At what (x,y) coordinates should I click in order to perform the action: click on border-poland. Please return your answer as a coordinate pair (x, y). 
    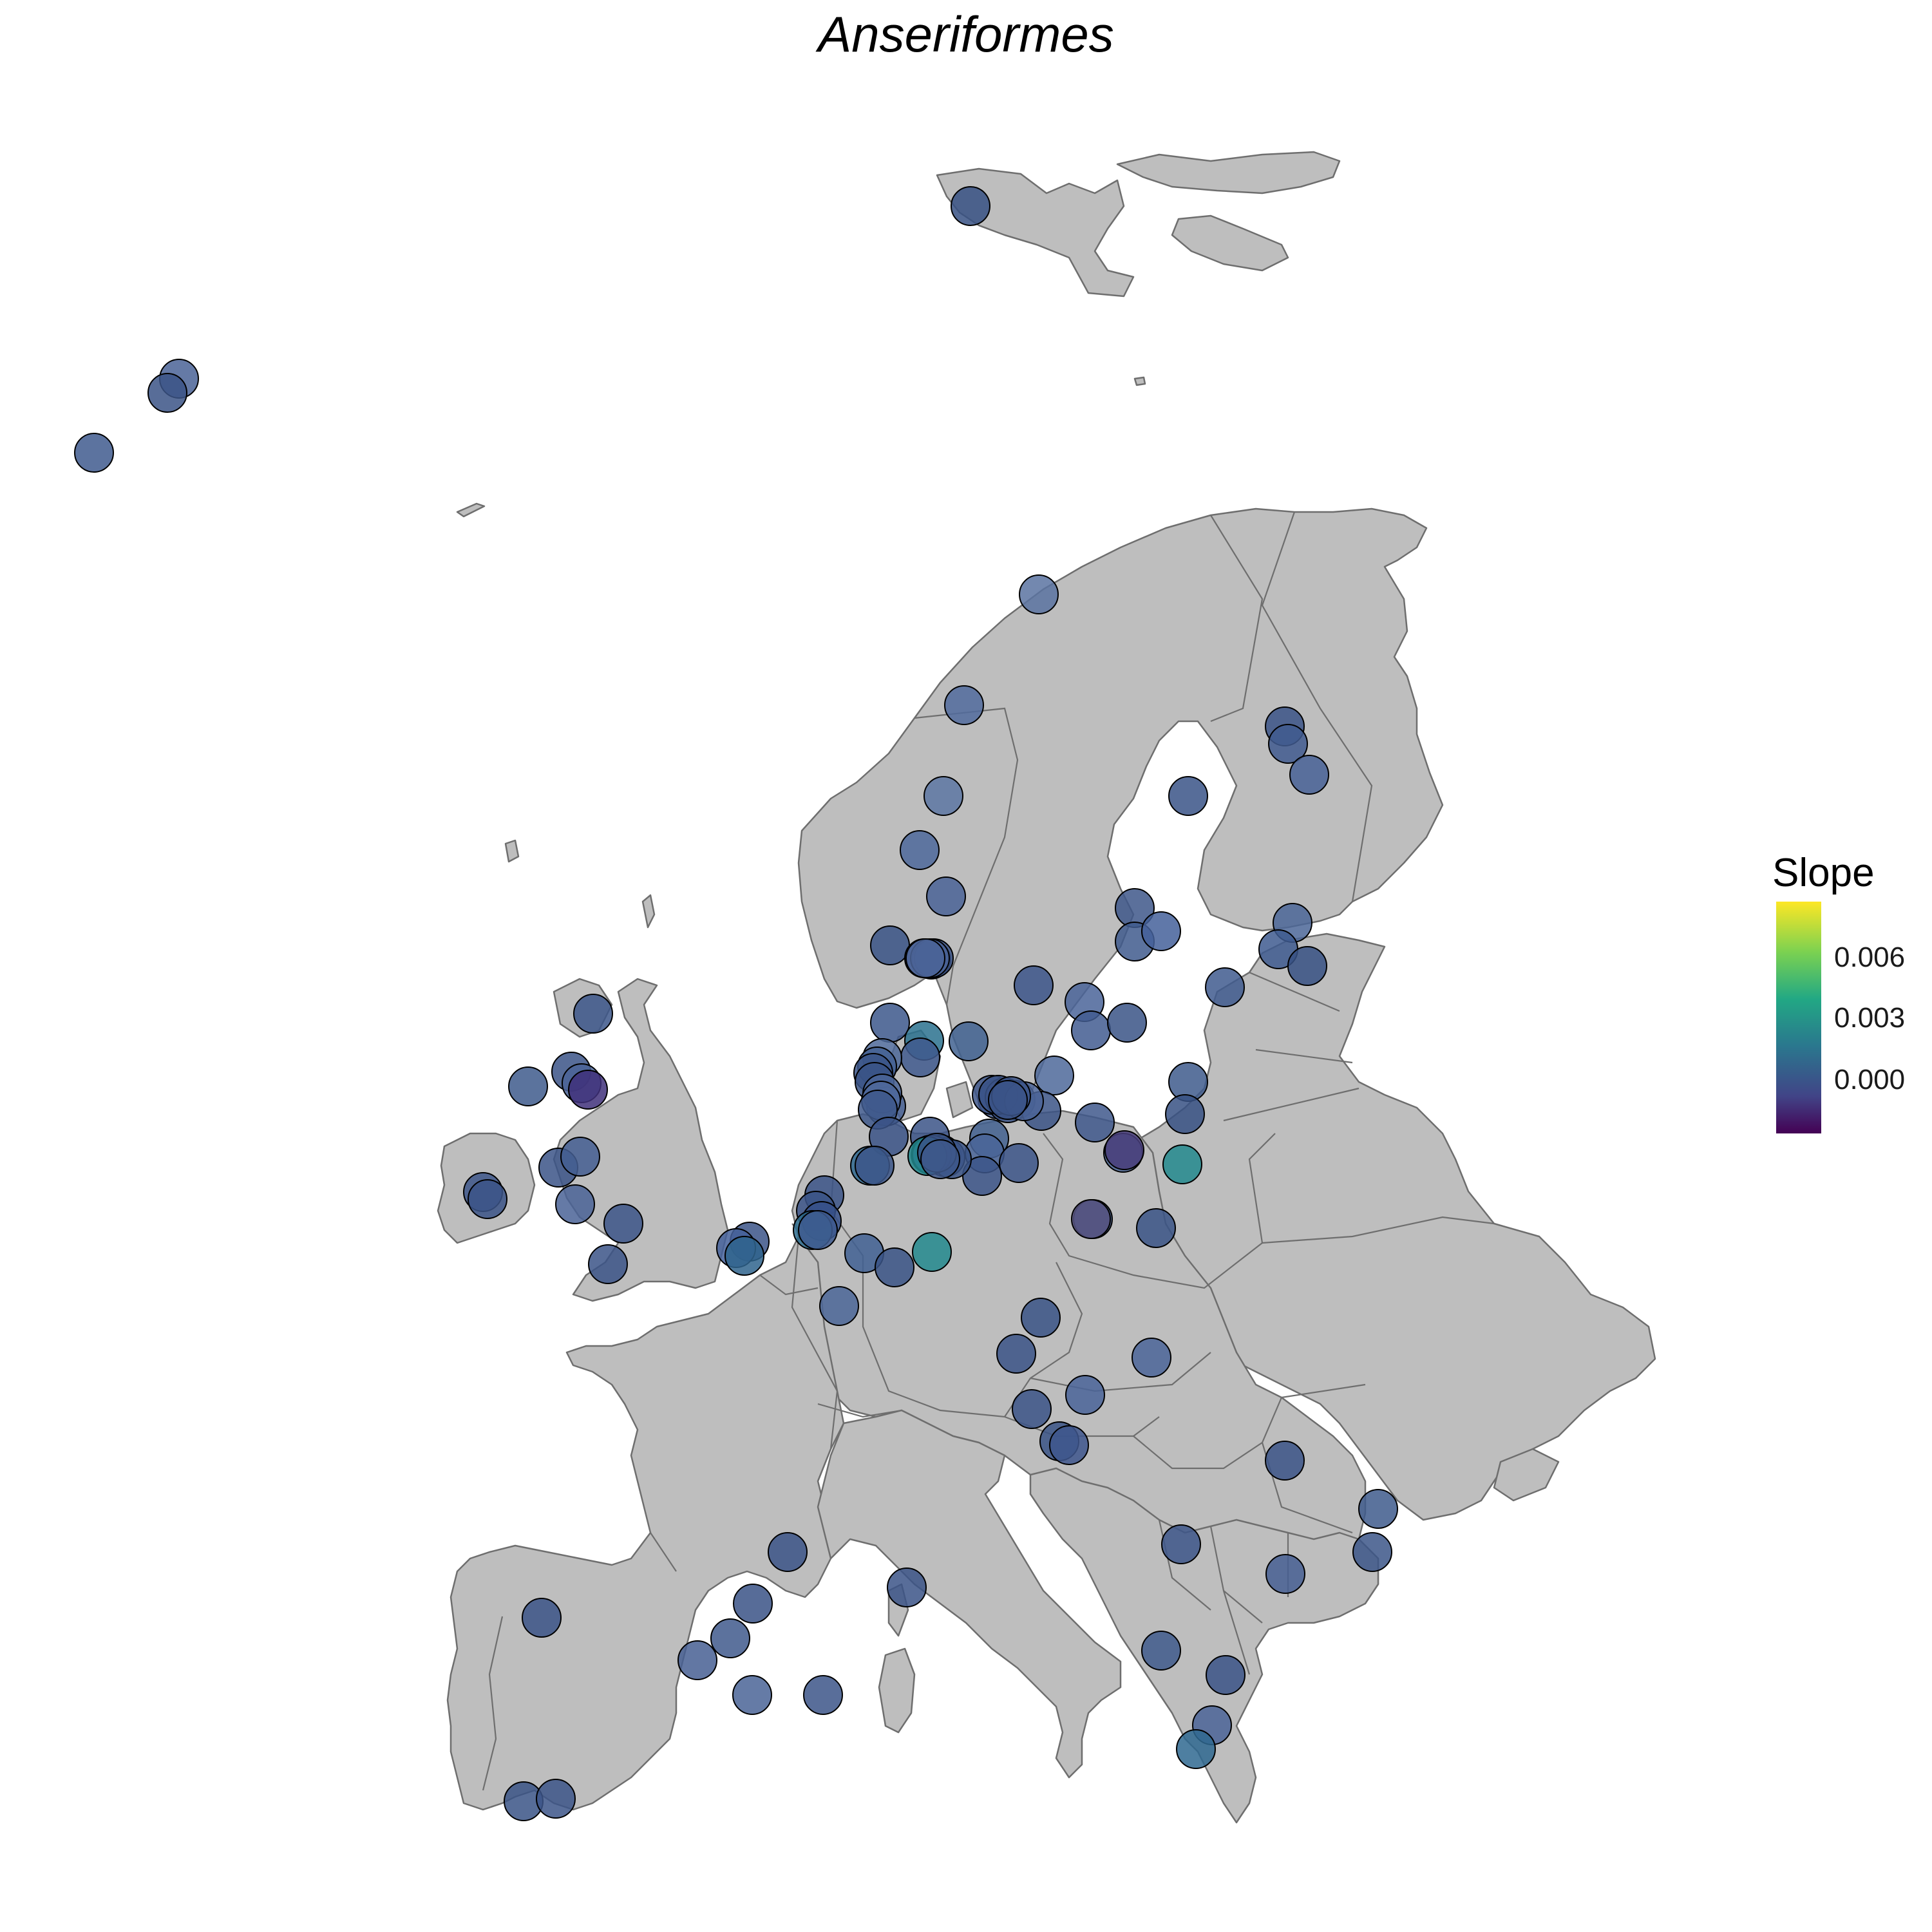
    Looking at the image, I should click on (1159, 1211).